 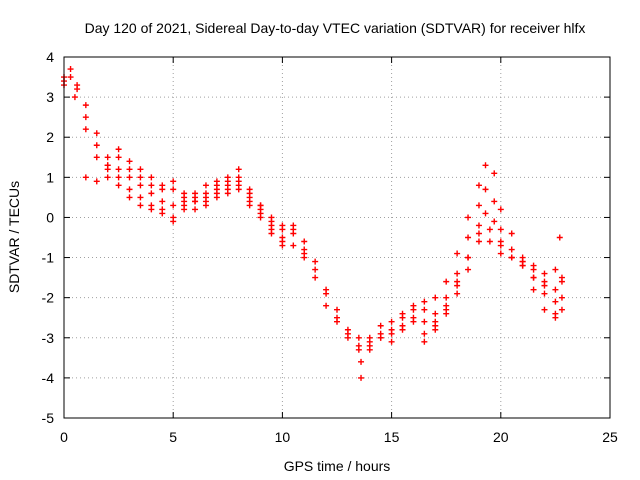 What do you see at coordinates (50, 217) in the screenshot?
I see `y-tick-label: 0` at bounding box center [50, 217].